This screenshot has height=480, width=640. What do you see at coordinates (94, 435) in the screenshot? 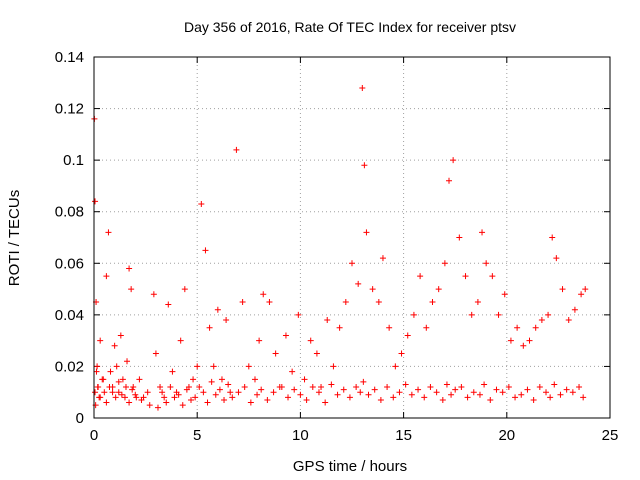
I see `x-tick-label: 0` at bounding box center [94, 435].